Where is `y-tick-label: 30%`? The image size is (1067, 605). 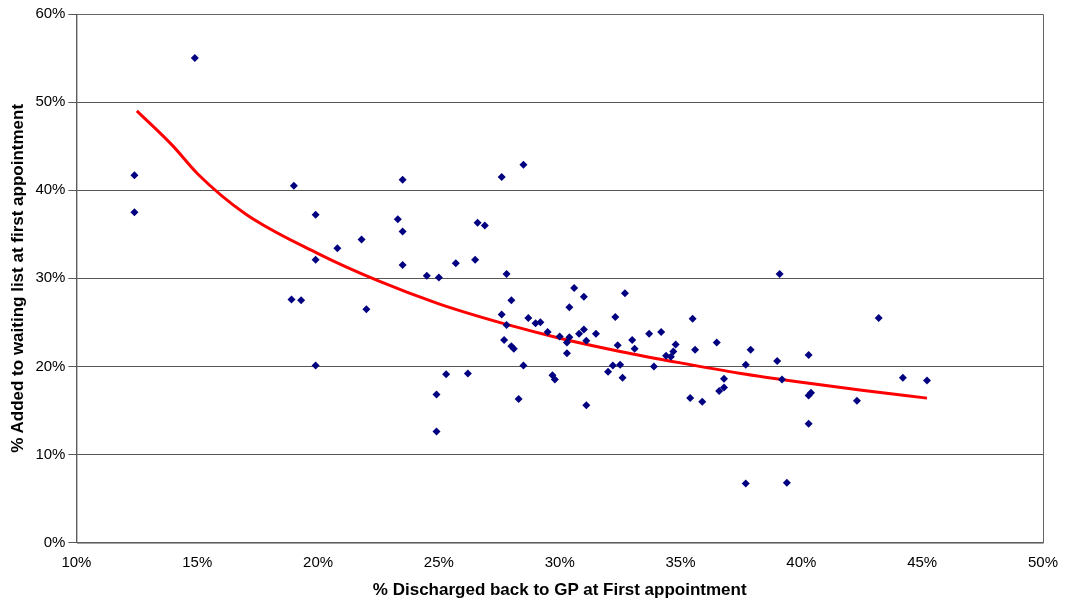 y-tick-label: 30% is located at coordinates (50, 277).